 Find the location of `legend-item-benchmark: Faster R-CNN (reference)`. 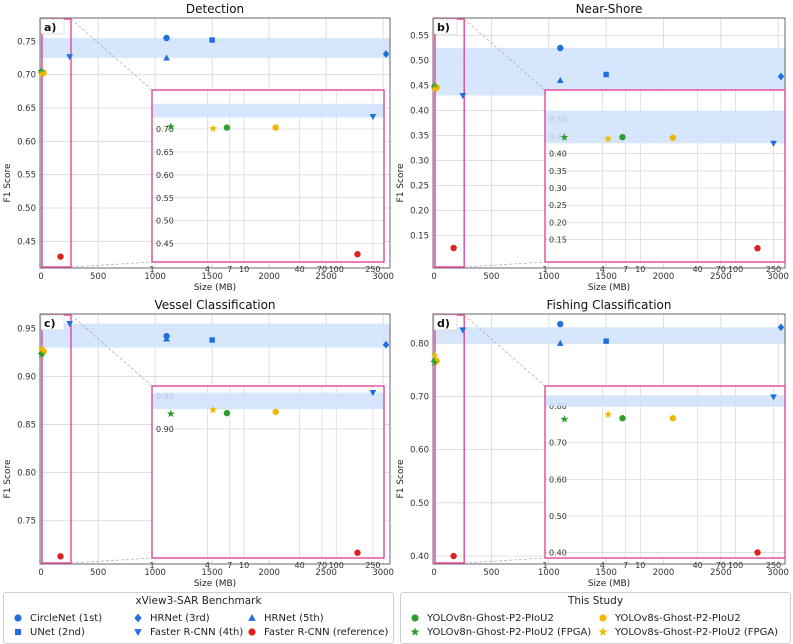

legend-item-benchmark: Faster R-CNN (reference) is located at coordinates (317, 632).